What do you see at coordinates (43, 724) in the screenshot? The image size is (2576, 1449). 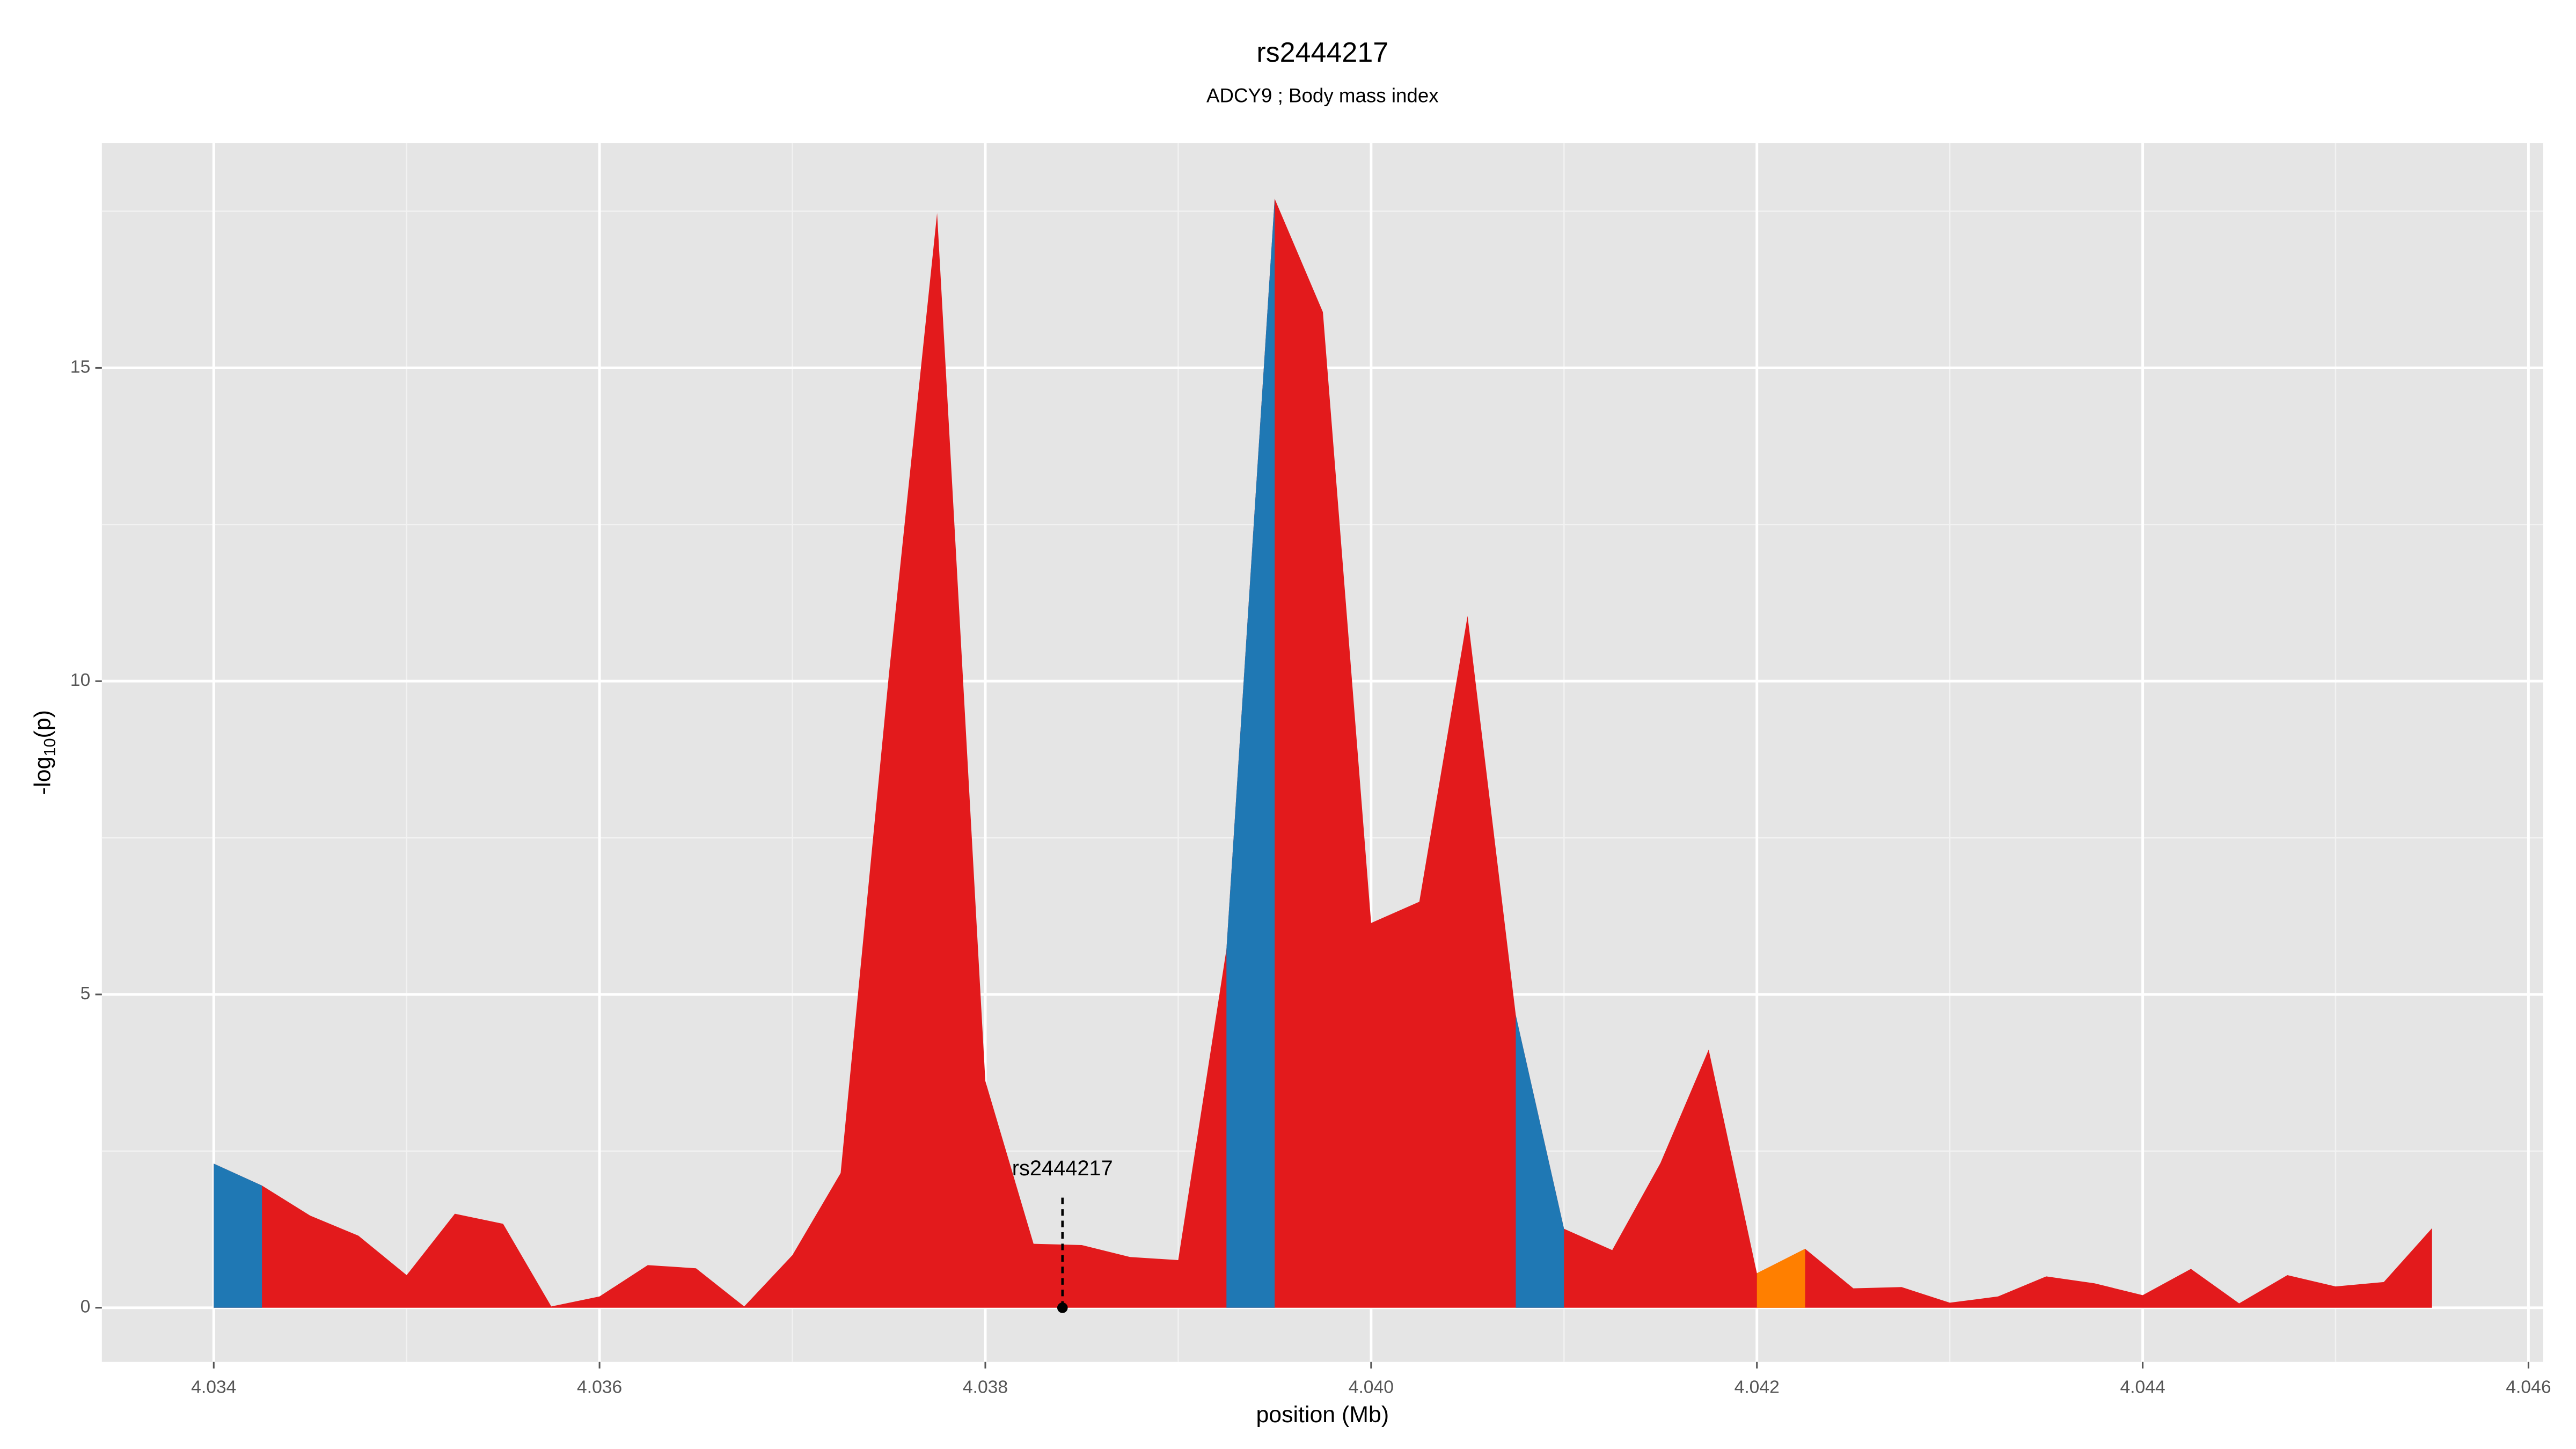 I see `y-label-suffix: (p)` at bounding box center [43, 724].